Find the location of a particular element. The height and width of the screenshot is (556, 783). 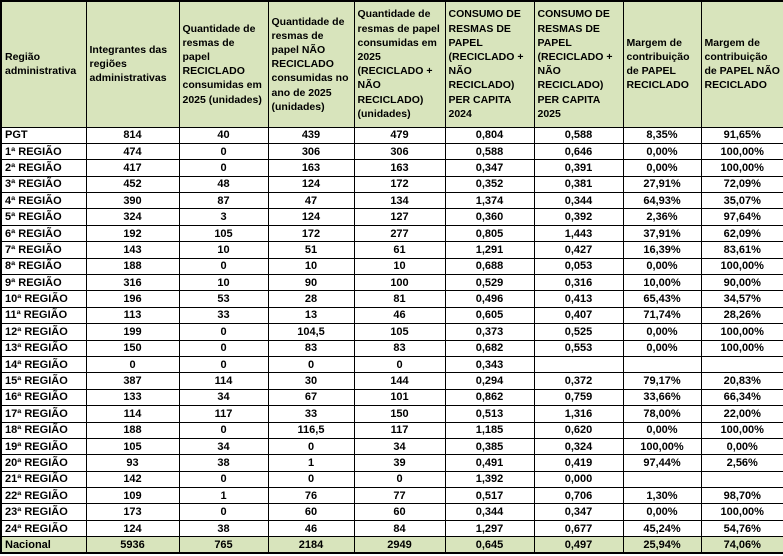

value-cell: 10 is located at coordinates (223, 250).